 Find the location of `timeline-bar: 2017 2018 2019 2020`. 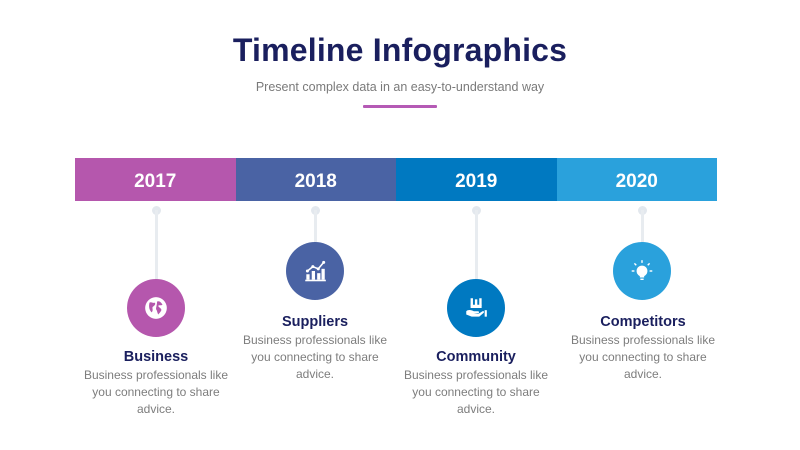

timeline-bar: 2017 2018 2019 2020 is located at coordinates (396, 179).